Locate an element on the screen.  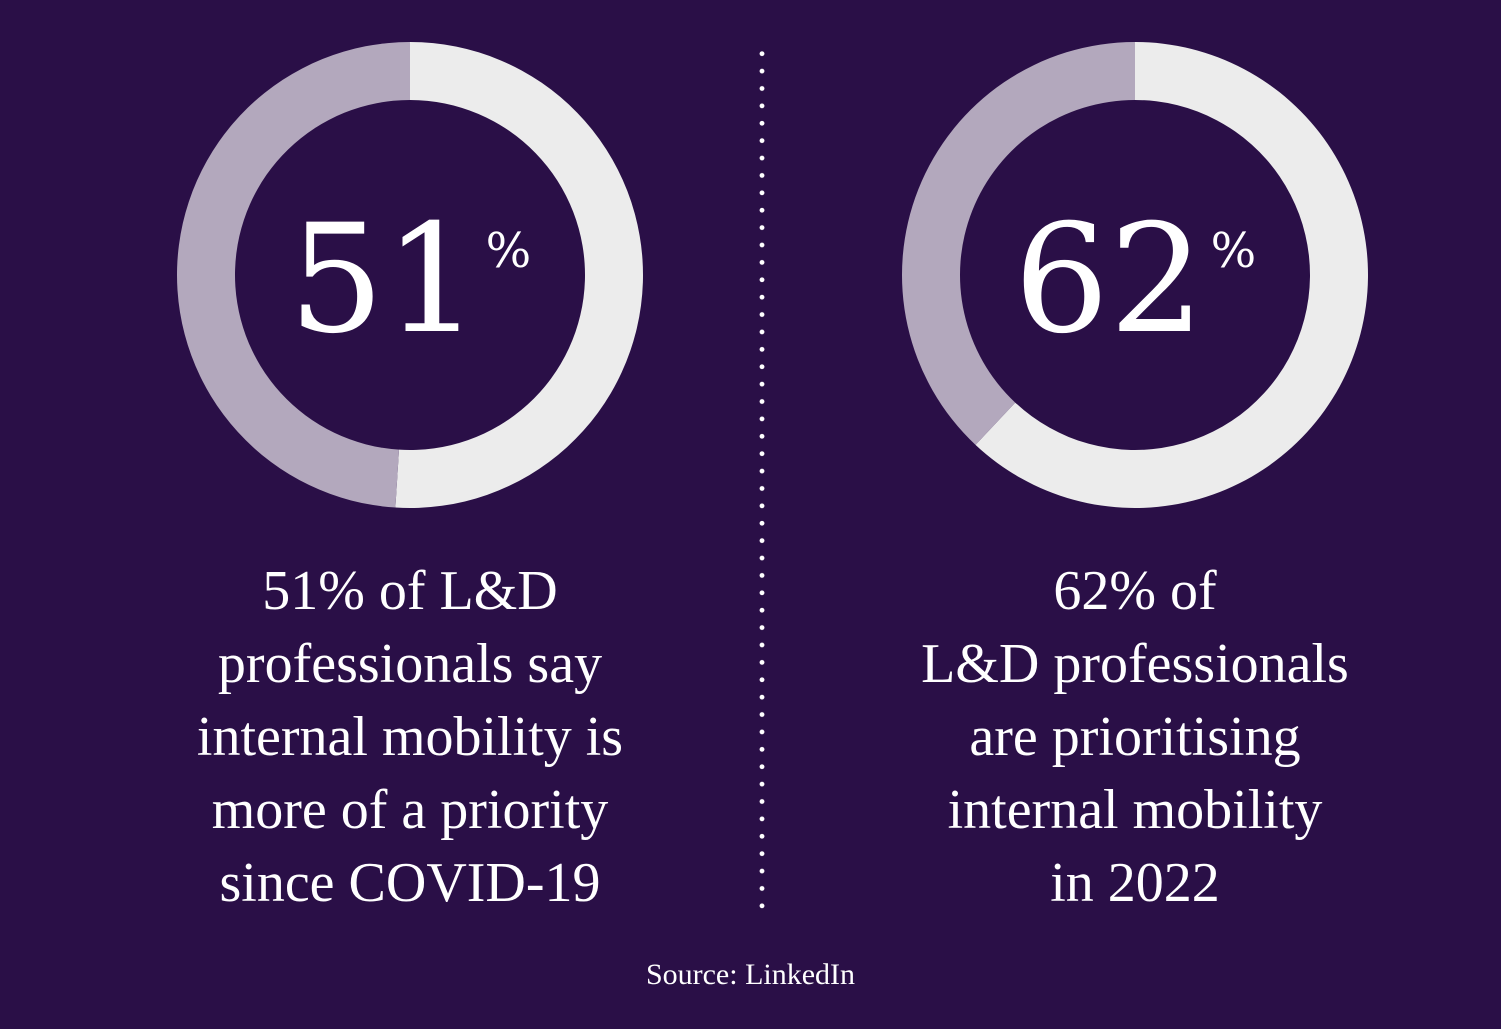
caption-line: internal mobility is located at coordinates (1135, 810).